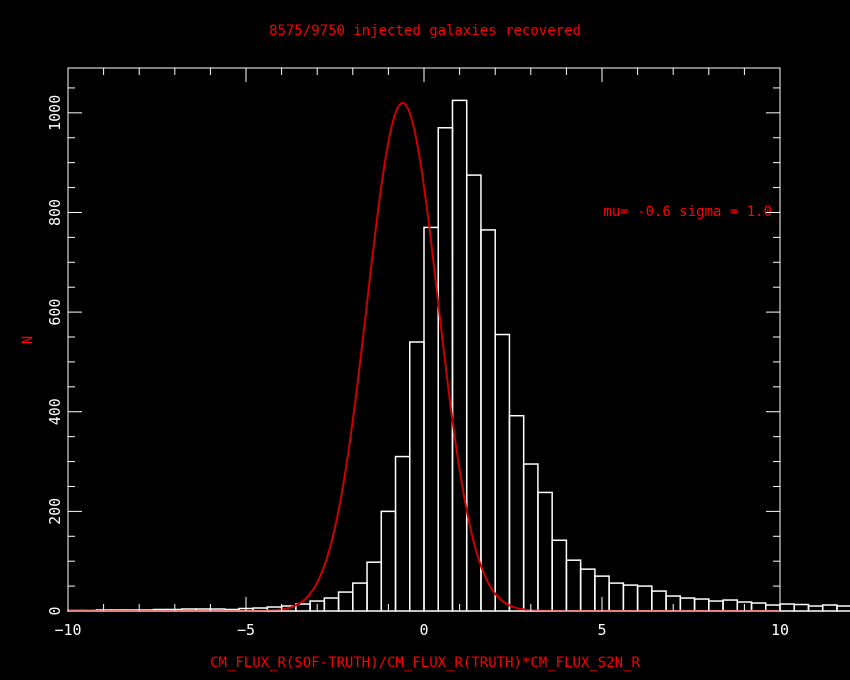 The width and height of the screenshot is (850, 680). Describe the element at coordinates (55, 411) in the screenshot. I see `y-tick-label: 400` at that location.